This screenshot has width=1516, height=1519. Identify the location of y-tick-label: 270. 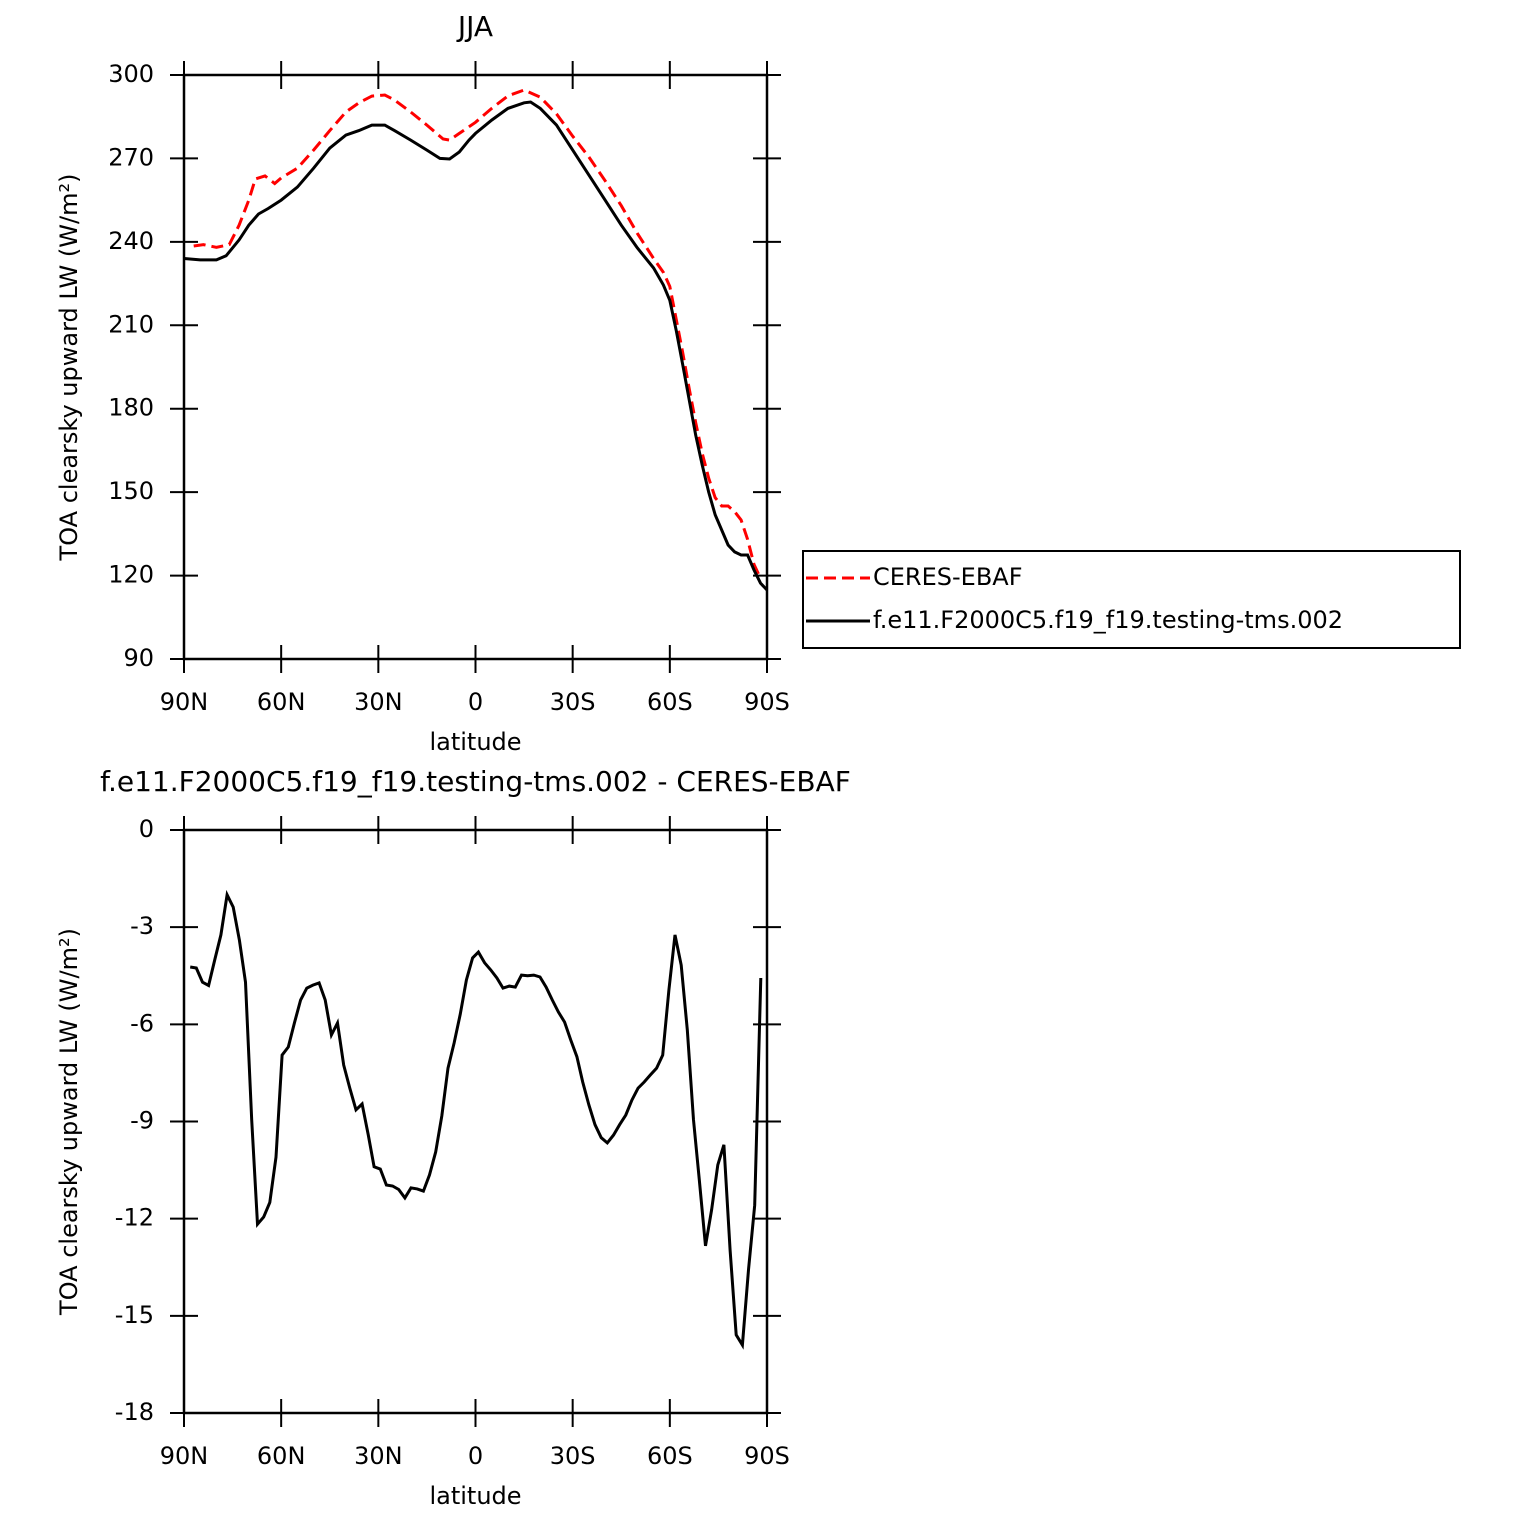
(131, 157).